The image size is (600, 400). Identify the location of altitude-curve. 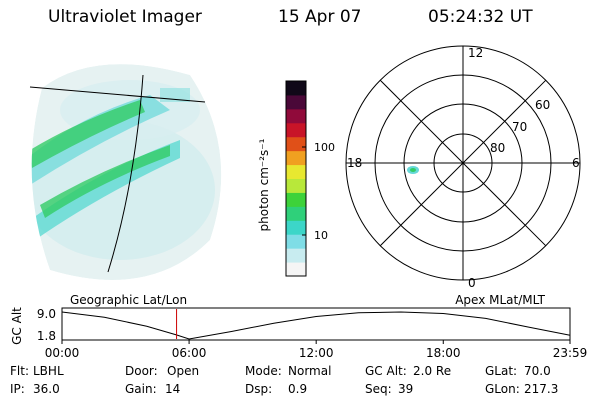
(316, 325).